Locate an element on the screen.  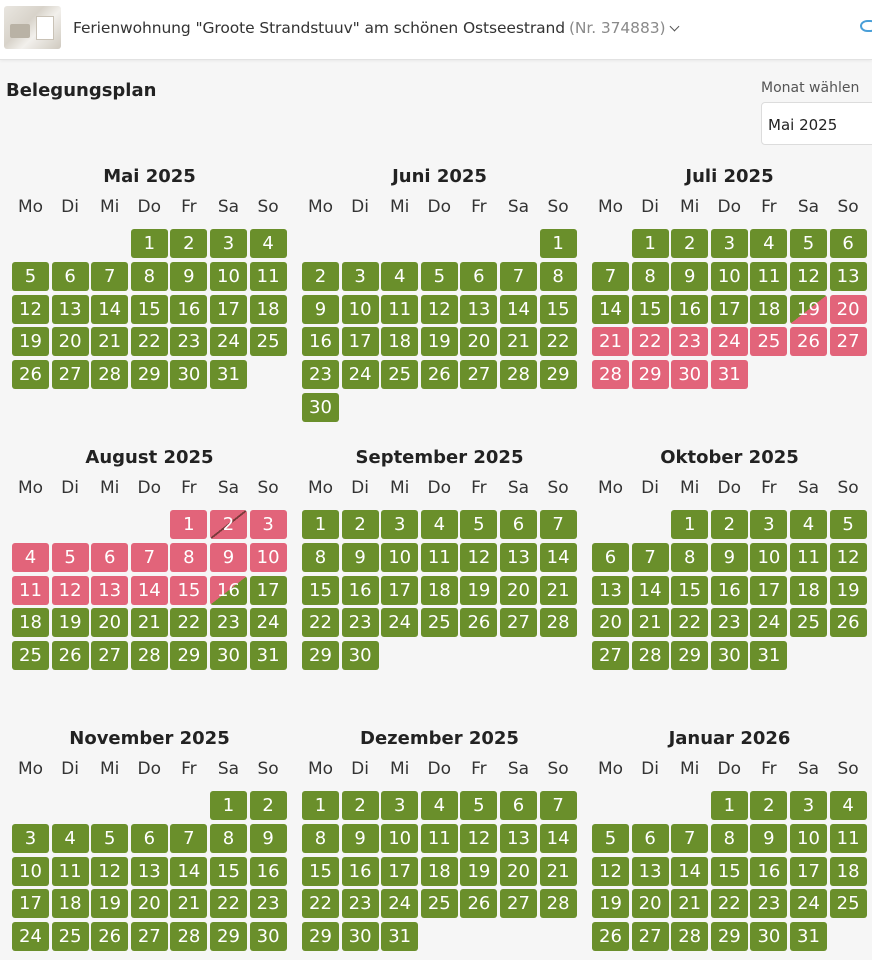
calendar-day: 20 is located at coordinates (650, 904).